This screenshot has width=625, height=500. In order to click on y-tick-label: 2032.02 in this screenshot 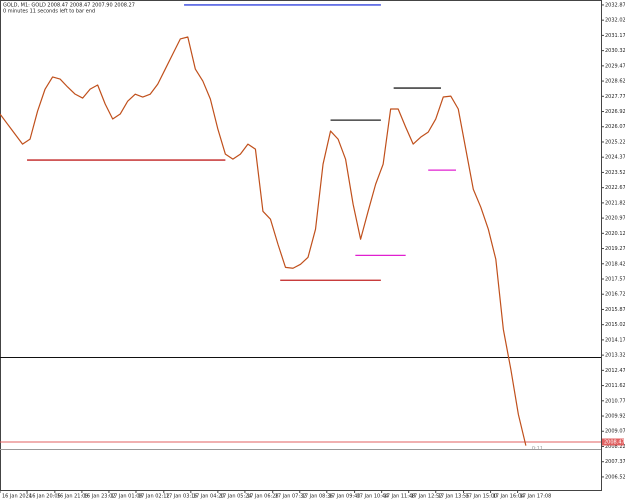, I will do `click(615, 21)`.